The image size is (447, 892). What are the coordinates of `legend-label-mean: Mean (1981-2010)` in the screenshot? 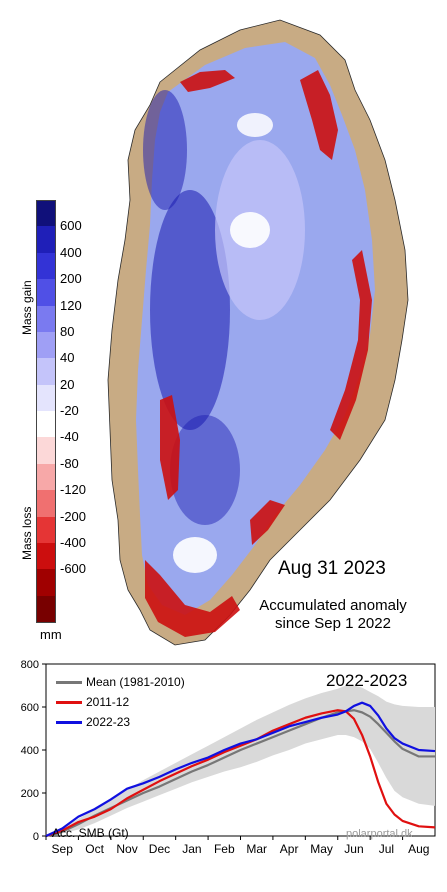 It's located at (135, 682).